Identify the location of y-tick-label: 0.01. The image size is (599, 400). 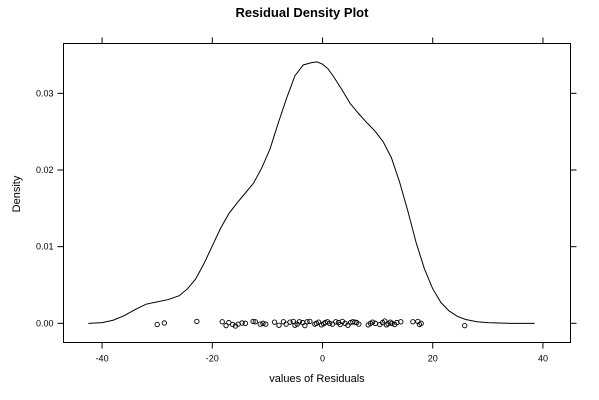
(45, 247).